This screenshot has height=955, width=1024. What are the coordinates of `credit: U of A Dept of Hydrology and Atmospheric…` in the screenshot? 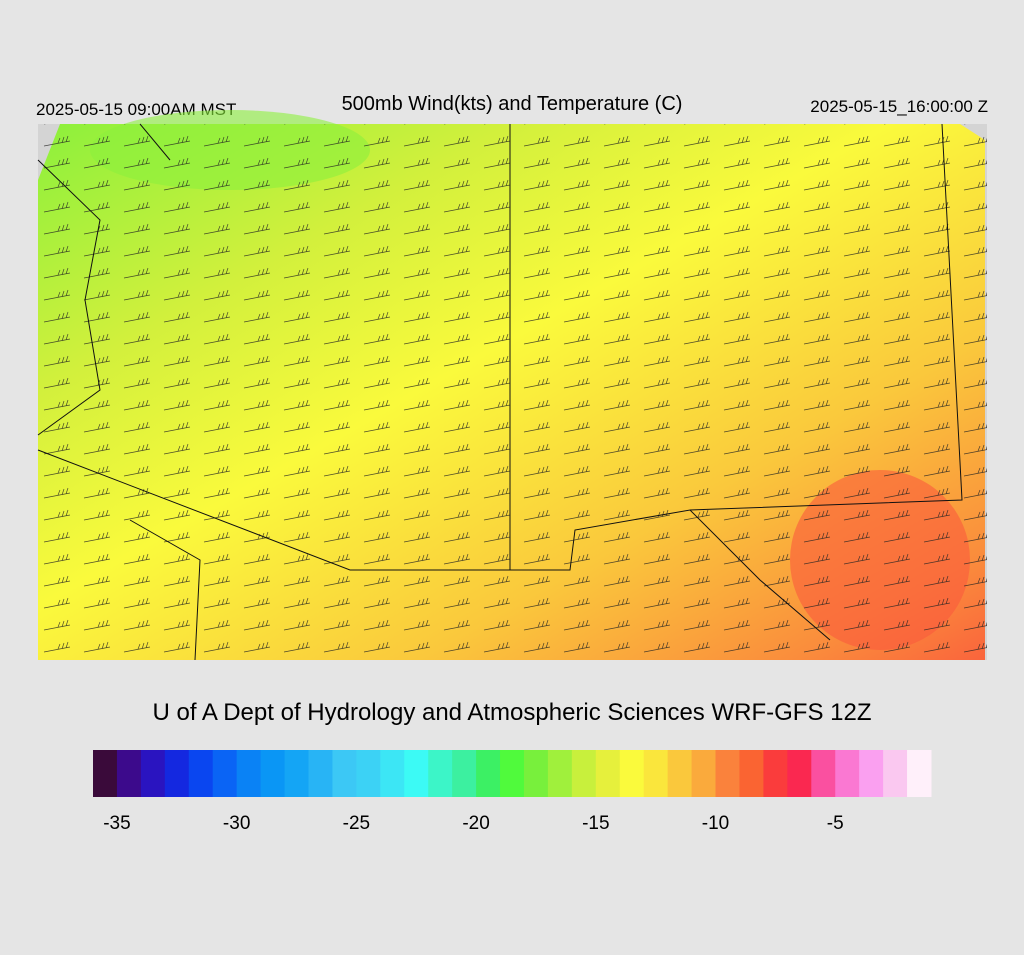 It's located at (512, 712).